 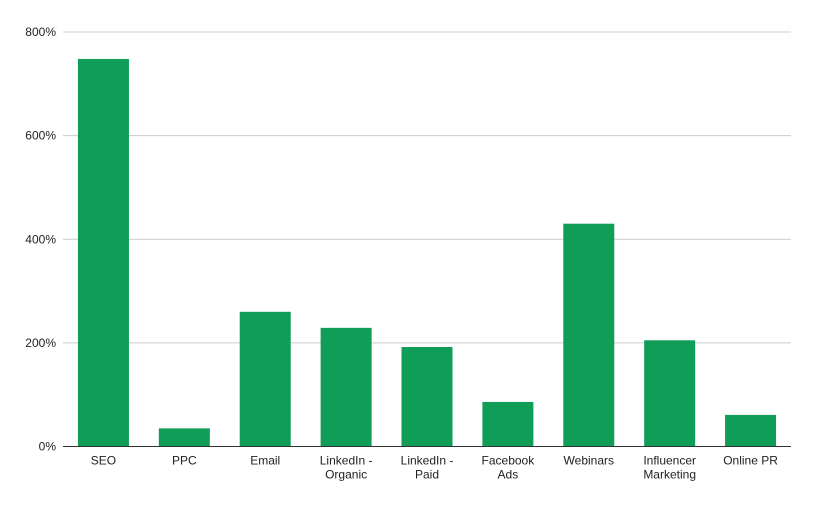 I want to click on x-tick-label-line: Online PR, so click(x=750, y=461).